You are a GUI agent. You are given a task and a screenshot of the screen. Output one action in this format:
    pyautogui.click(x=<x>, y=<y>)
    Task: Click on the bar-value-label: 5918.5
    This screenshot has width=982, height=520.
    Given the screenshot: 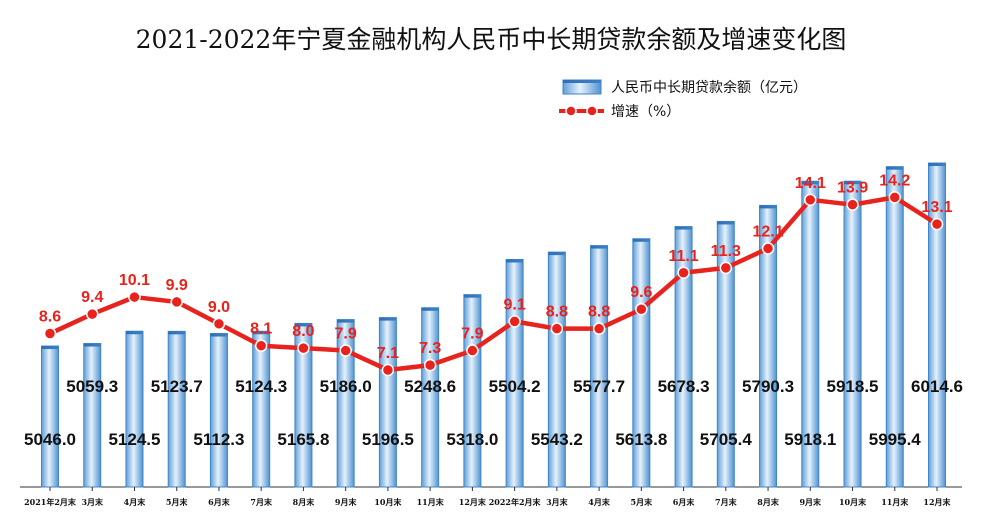 What is the action you would take?
    pyautogui.click(x=853, y=386)
    